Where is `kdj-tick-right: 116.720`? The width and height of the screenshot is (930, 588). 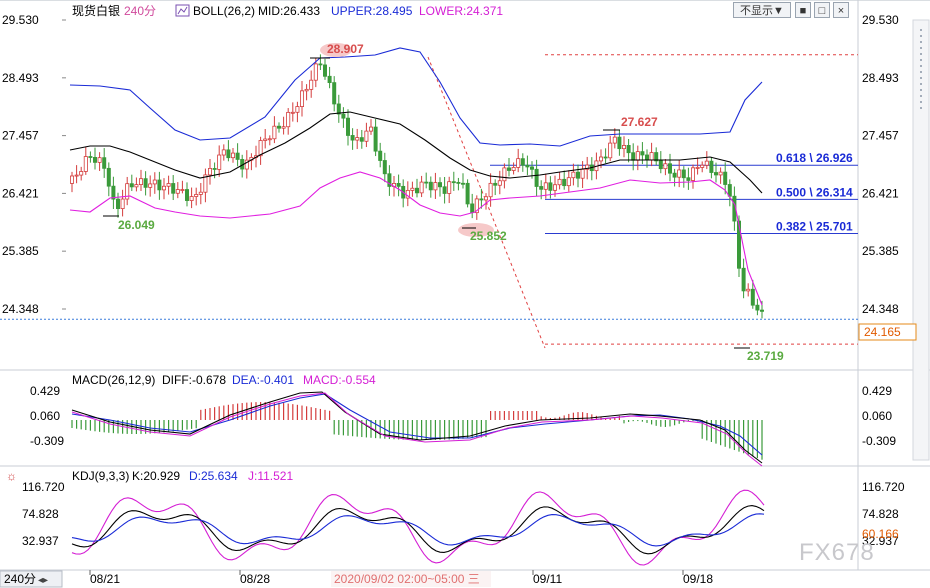 kdj-tick-right: 116.720 is located at coordinates (883, 487).